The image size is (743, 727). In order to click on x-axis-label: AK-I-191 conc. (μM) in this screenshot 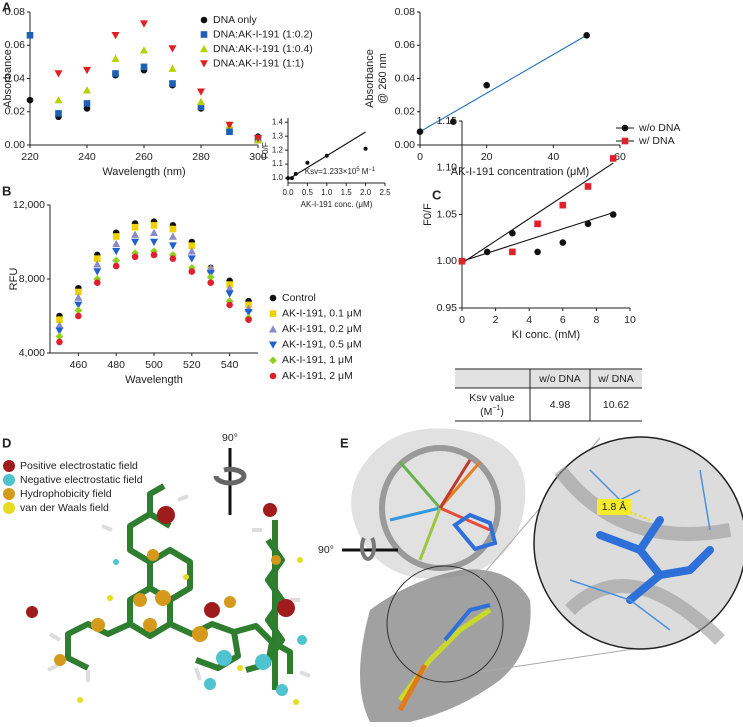, I will do `click(337, 204)`.